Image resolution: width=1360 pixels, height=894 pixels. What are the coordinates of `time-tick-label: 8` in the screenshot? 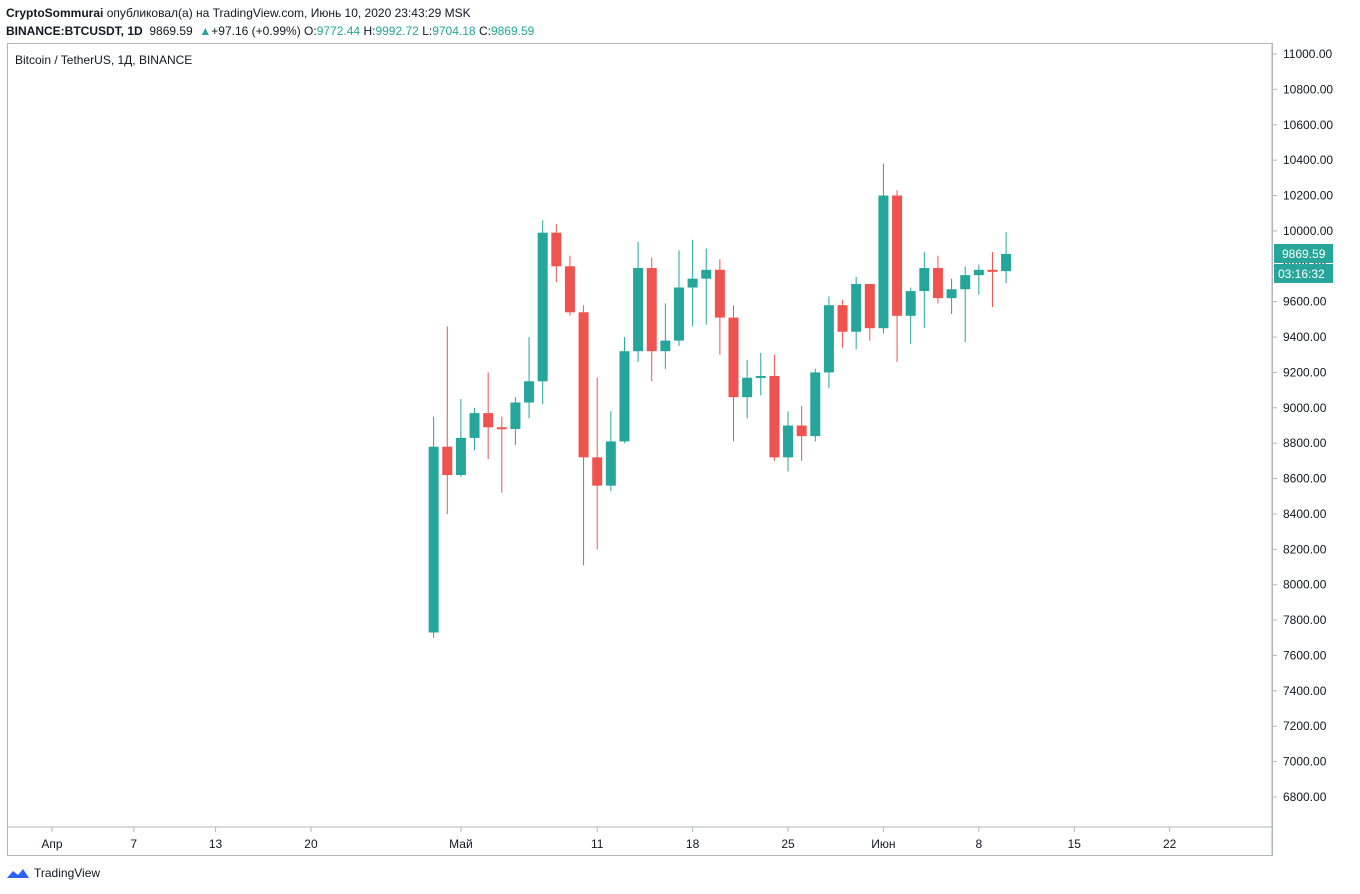 It's located at (978, 844).